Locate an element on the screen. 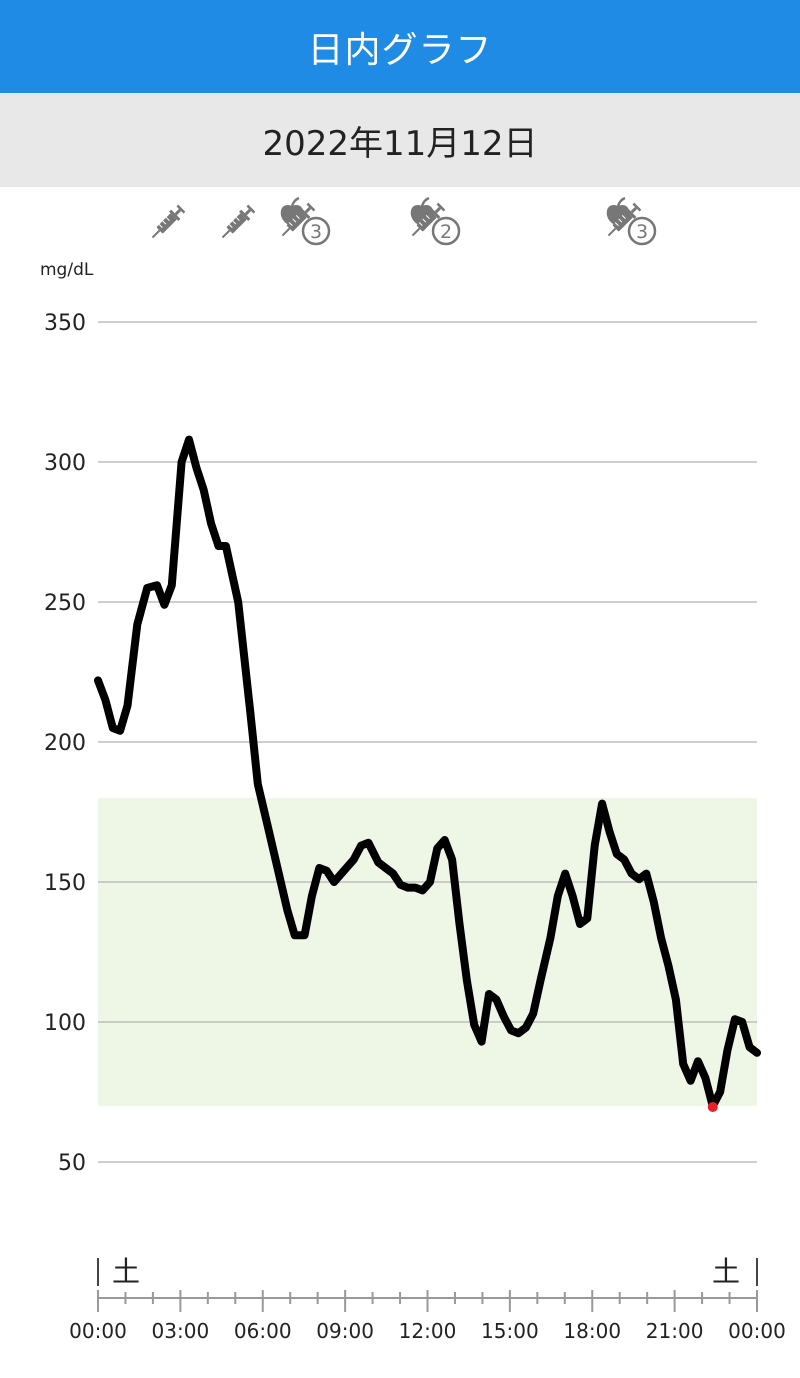  y-axis-unit-label: mg/dL is located at coordinates (67, 270).